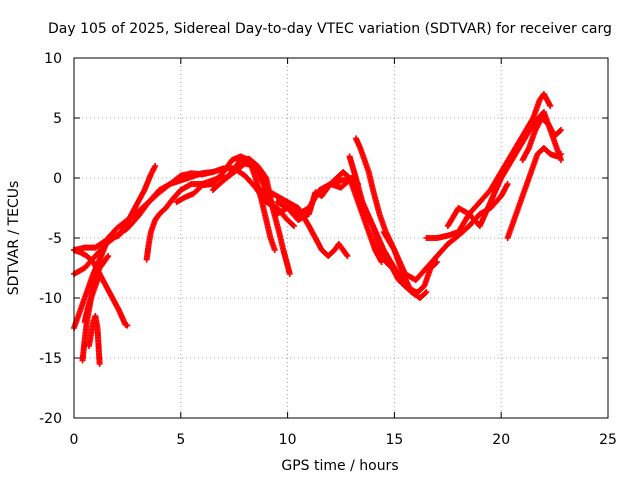  I want to click on x-tick-label: 5, so click(180, 440).